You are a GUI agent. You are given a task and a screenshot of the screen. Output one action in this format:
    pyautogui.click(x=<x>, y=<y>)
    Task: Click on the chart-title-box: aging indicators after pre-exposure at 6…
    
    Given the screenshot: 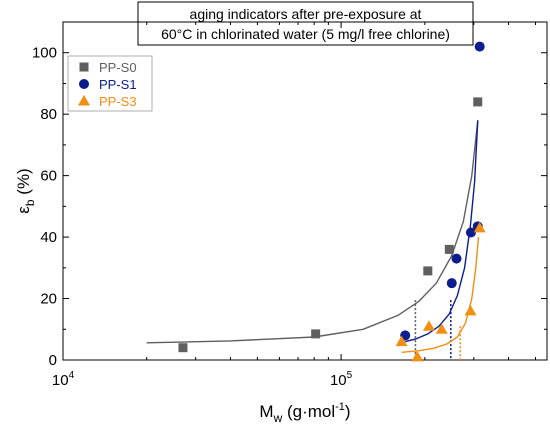 What is the action you would take?
    pyautogui.click(x=305, y=23)
    